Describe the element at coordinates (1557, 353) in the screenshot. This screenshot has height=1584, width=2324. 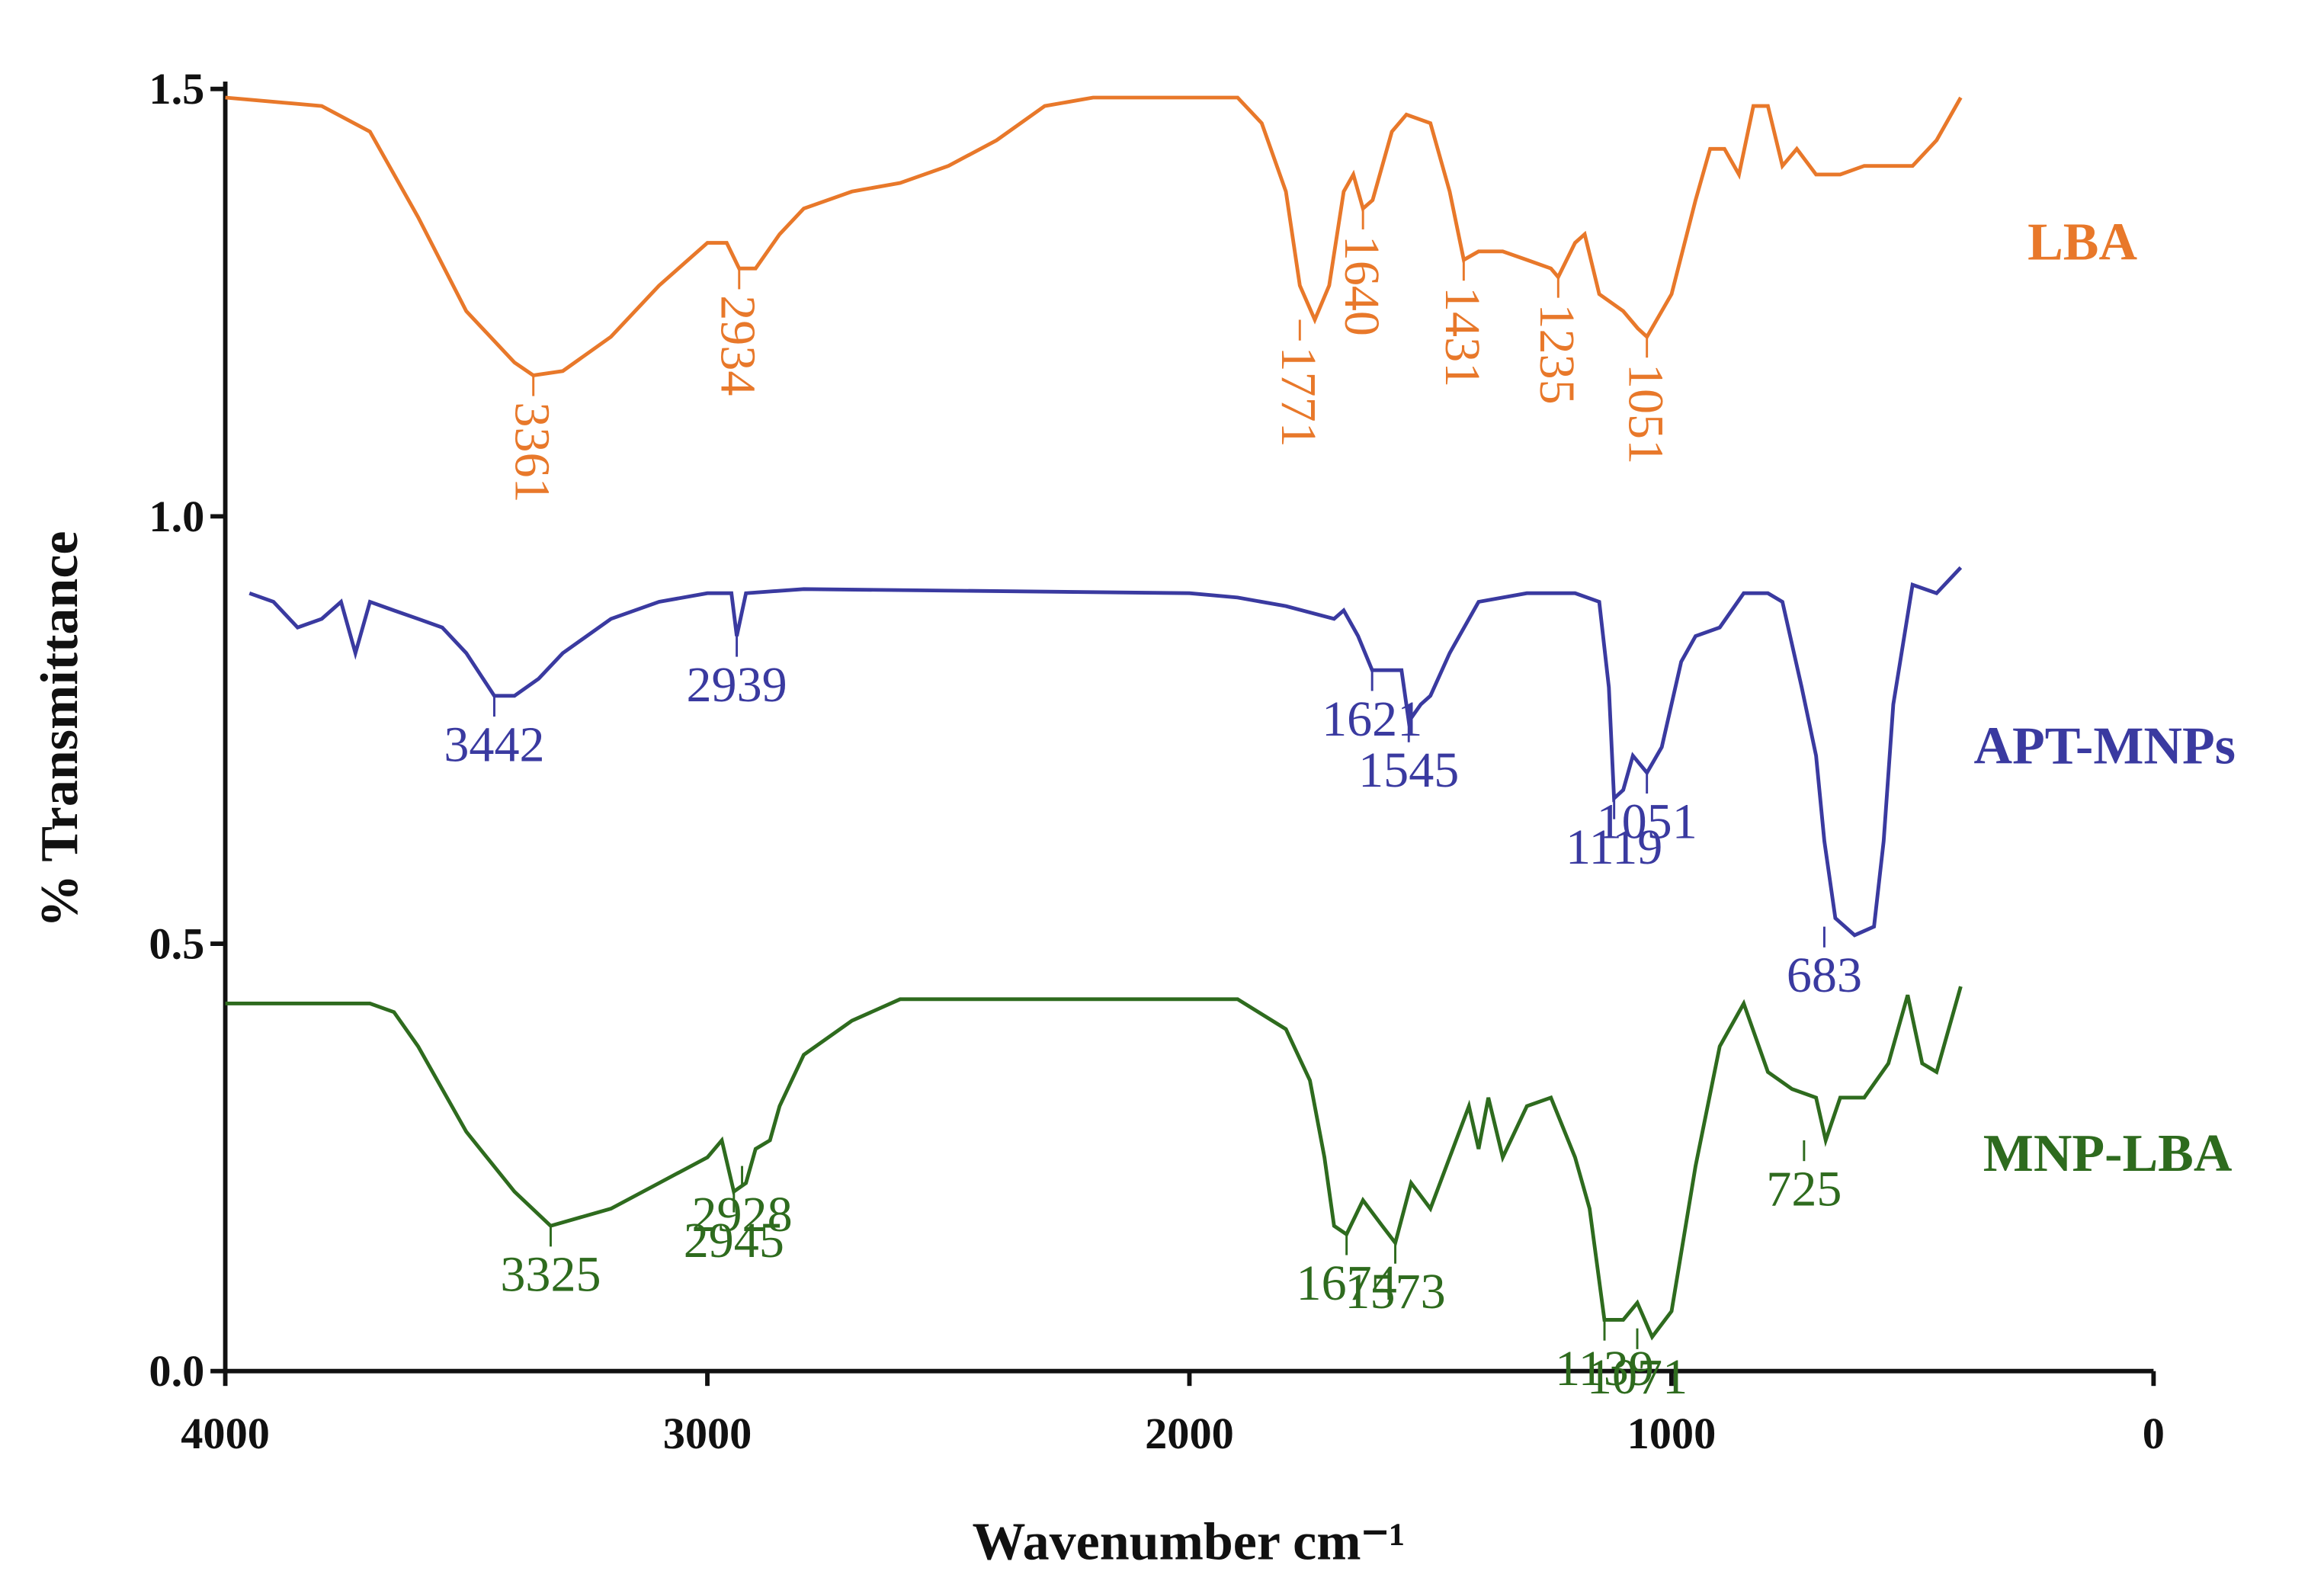
I see `peak-label: 1235` at that location.